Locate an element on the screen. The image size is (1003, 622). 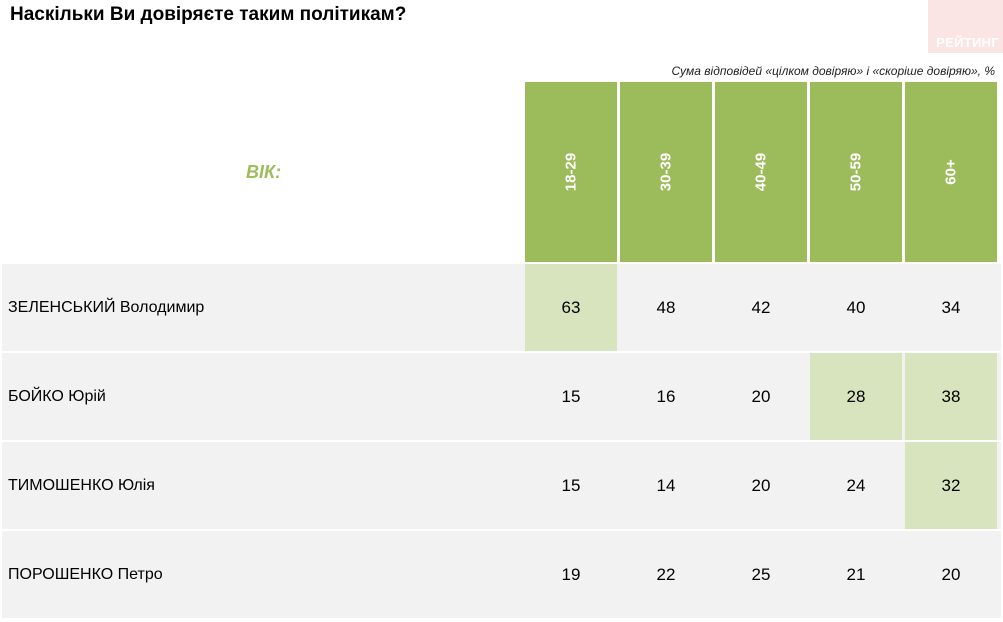
trust-value-cell: 28 is located at coordinates (856, 396).